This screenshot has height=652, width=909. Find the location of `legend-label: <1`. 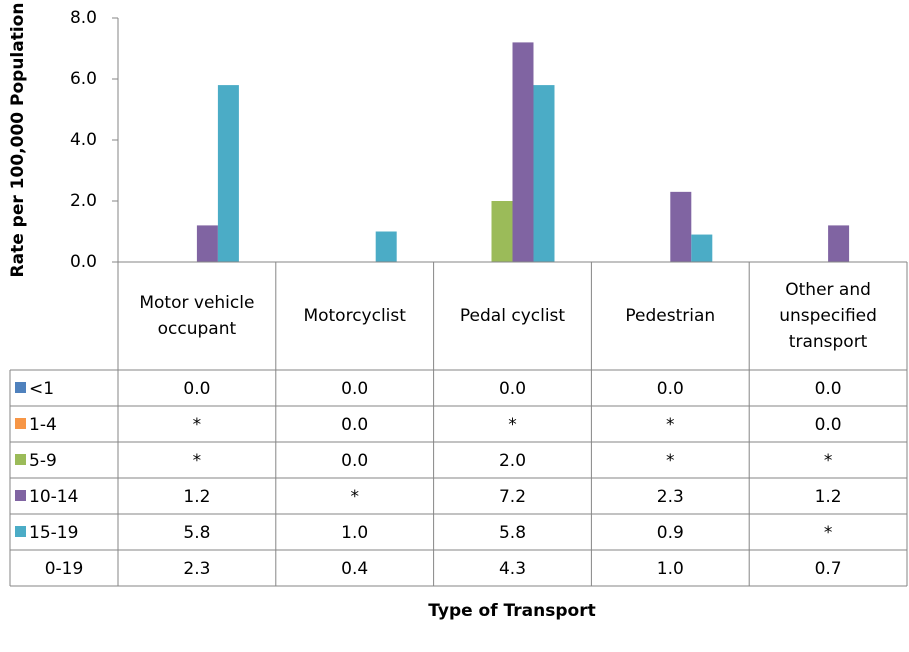

legend-label: <1 is located at coordinates (41, 389).